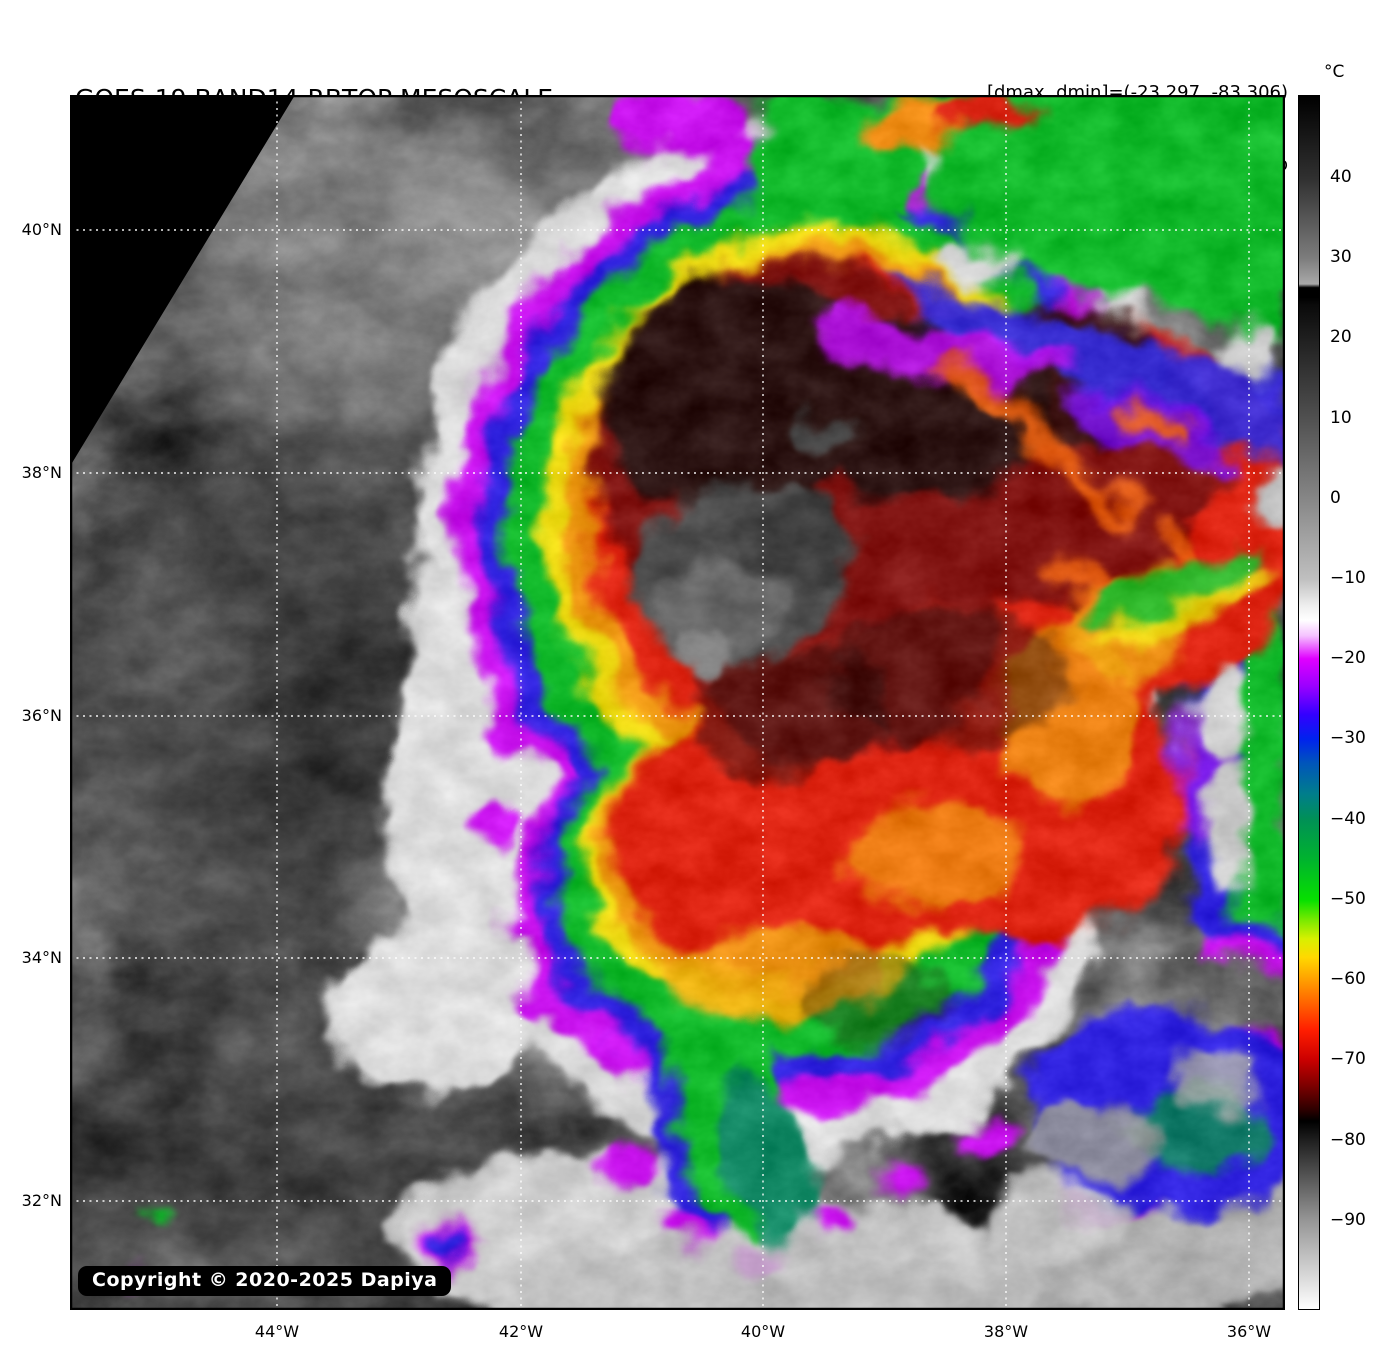 The width and height of the screenshot is (1389, 1359). I want to click on colorbar-tick-0: 0, so click(1335, 498).